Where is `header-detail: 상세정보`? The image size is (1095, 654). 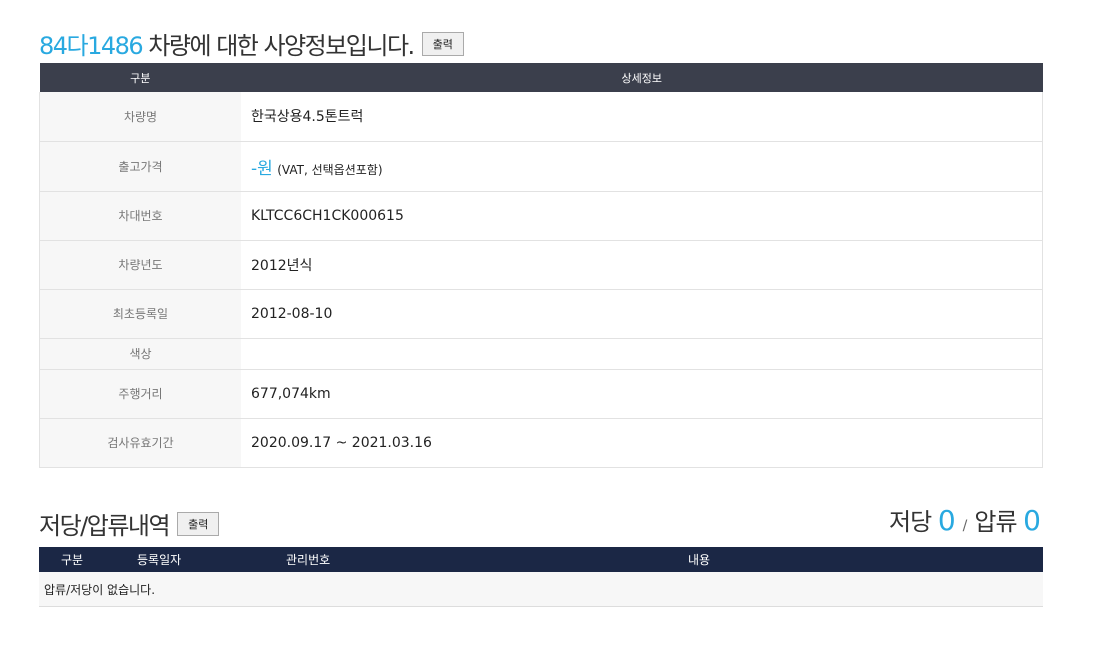
header-detail: 상세정보 is located at coordinates (642, 77).